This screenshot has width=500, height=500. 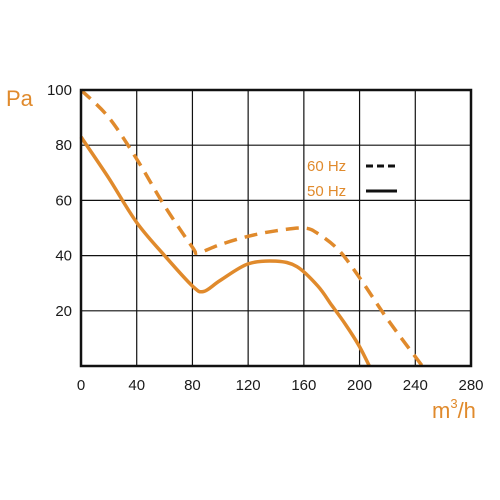 I want to click on x-tick-label: 160, so click(x=303, y=385).